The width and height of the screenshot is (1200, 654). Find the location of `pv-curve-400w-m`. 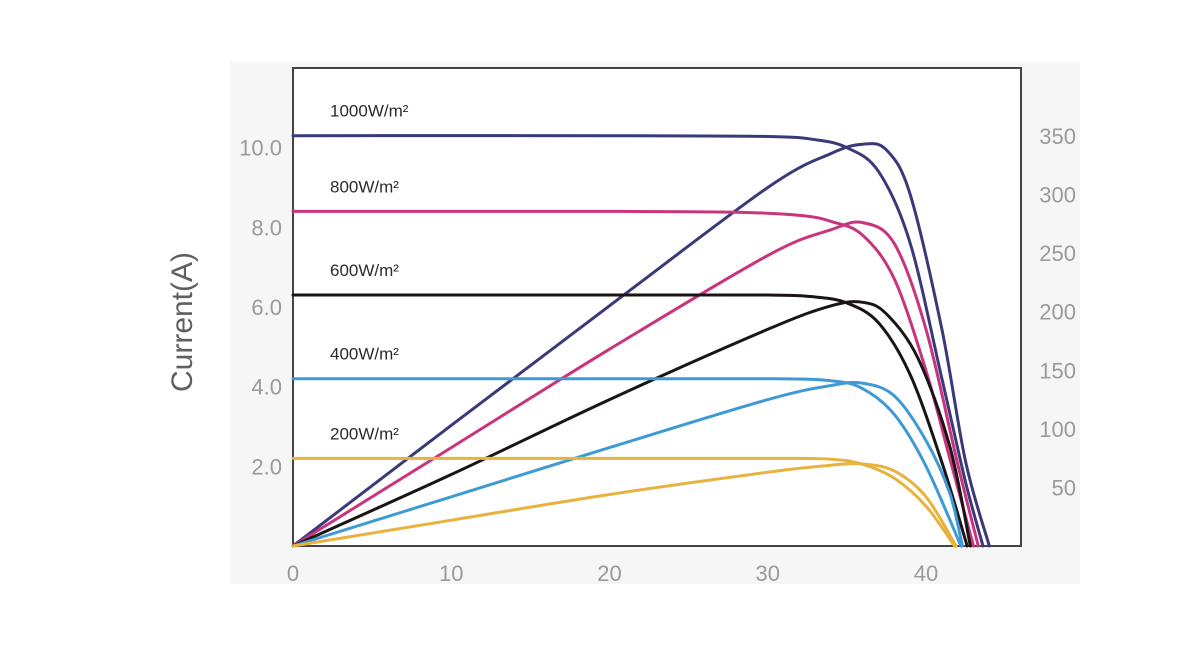

pv-curve-400w-m is located at coordinates (627, 464).